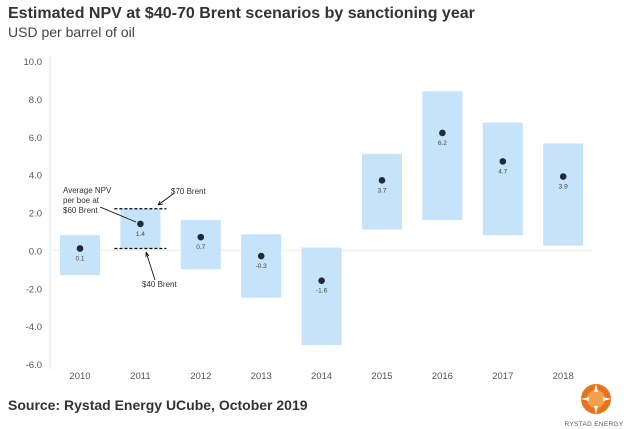  What do you see at coordinates (200, 247) in the screenshot?
I see `data-label: 0.7` at bounding box center [200, 247].